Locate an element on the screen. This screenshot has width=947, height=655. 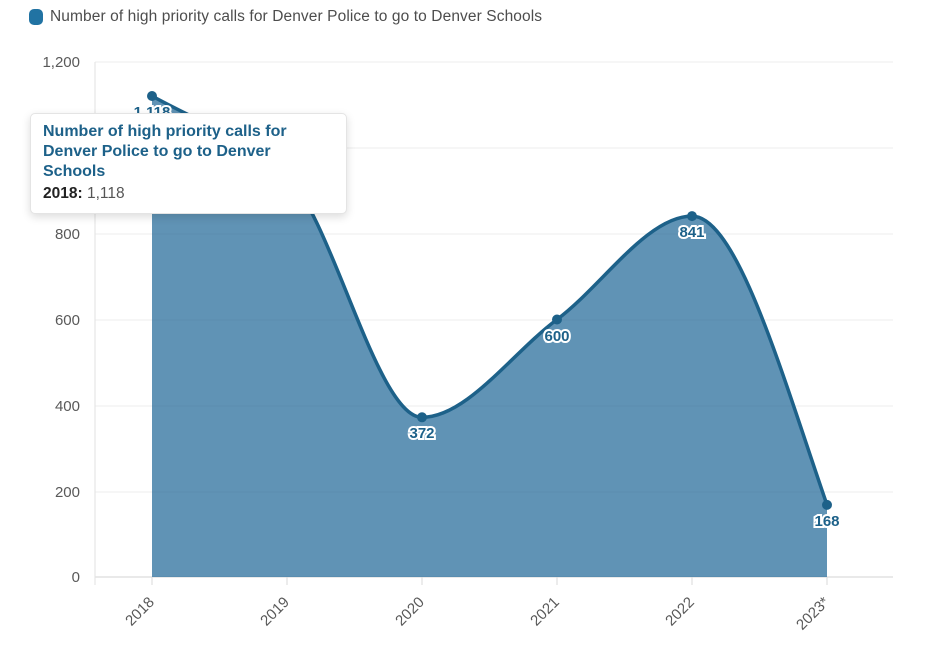
legend-swatch-icon is located at coordinates (36, 17).